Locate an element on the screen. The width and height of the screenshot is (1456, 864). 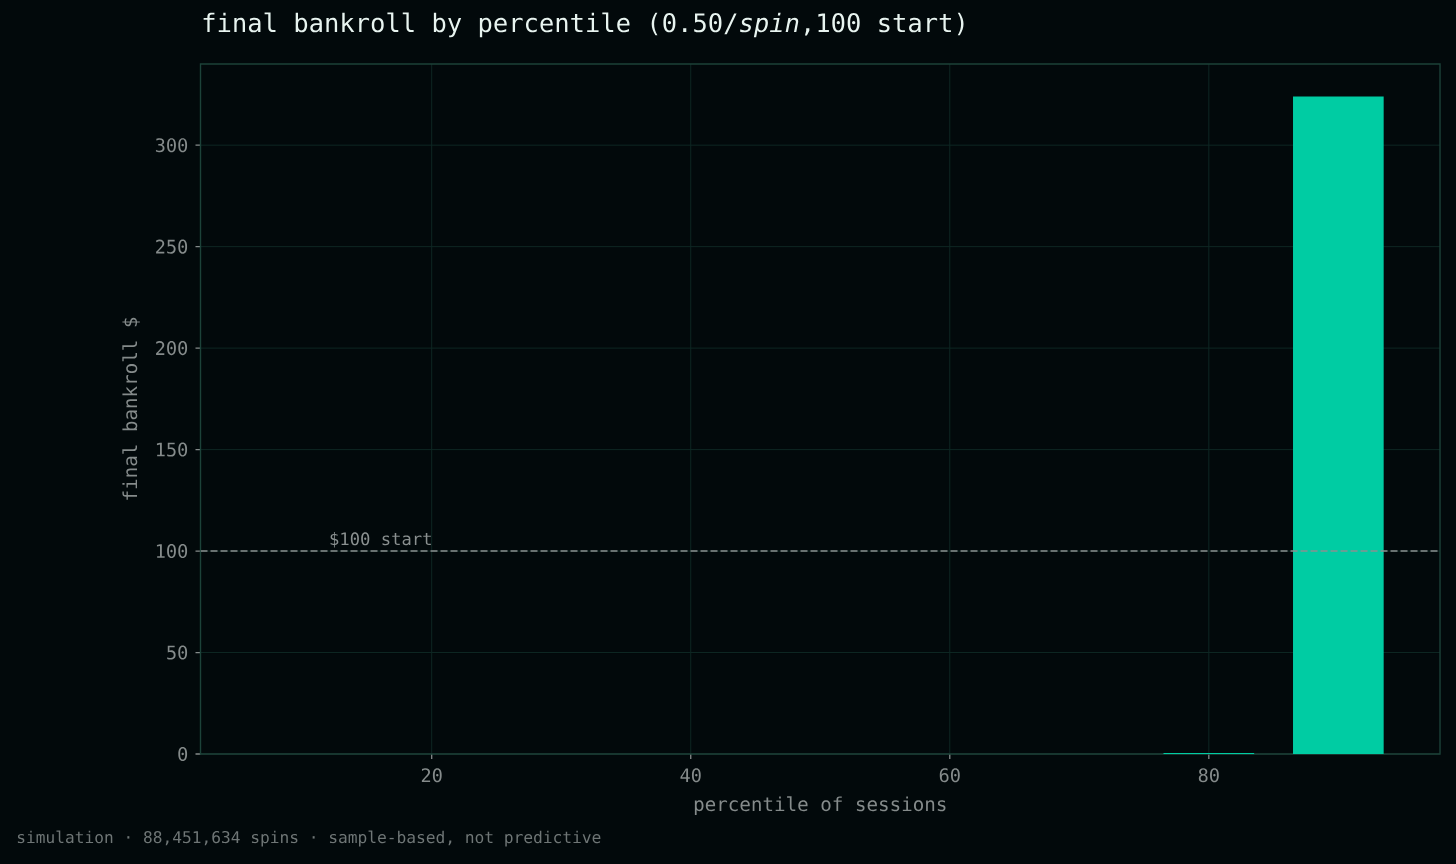
y-tick-label: 150 is located at coordinates (172, 449).